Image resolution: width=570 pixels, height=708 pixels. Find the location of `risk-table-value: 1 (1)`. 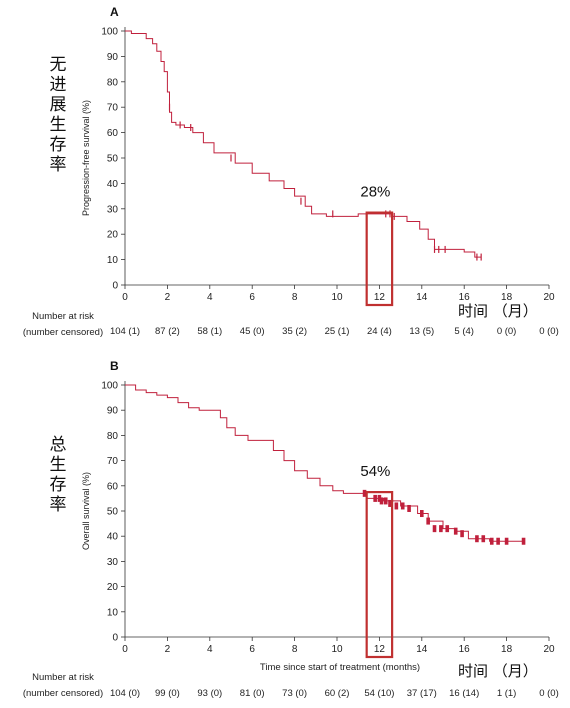

risk-table-value: 1 (1) is located at coordinates (507, 693).